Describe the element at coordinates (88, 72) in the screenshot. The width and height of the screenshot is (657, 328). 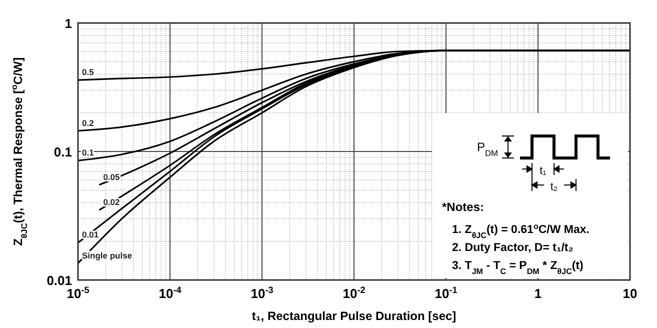
I see `series-label: 0.5` at that location.